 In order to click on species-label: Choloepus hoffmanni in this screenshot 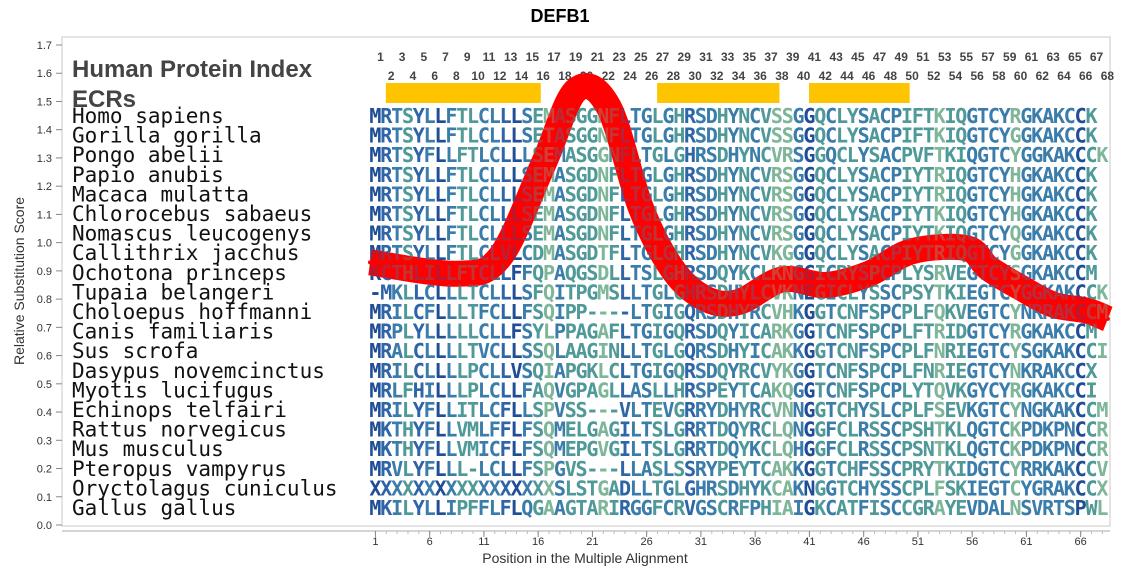, I will do `click(192, 312)`.